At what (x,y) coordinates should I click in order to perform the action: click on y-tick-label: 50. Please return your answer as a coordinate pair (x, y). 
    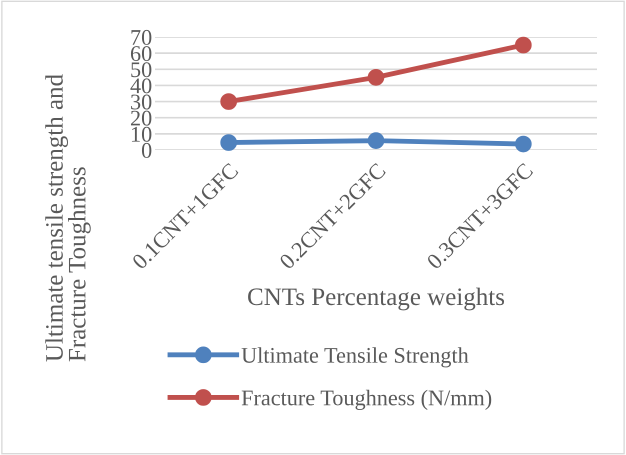
    Looking at the image, I should click on (141, 70).